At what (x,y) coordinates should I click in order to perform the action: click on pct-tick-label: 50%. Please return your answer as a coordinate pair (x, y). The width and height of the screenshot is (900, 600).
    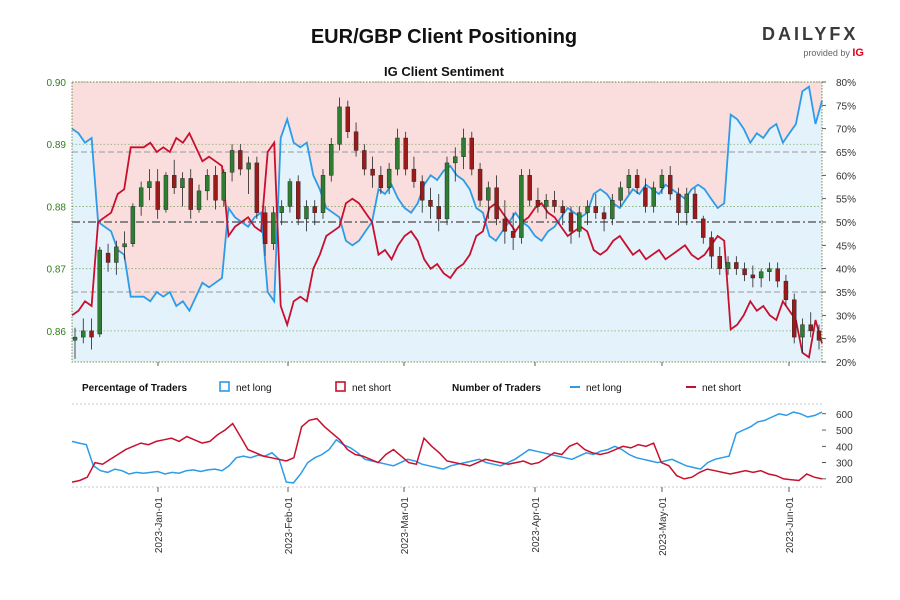
    Looking at the image, I should click on (846, 223).